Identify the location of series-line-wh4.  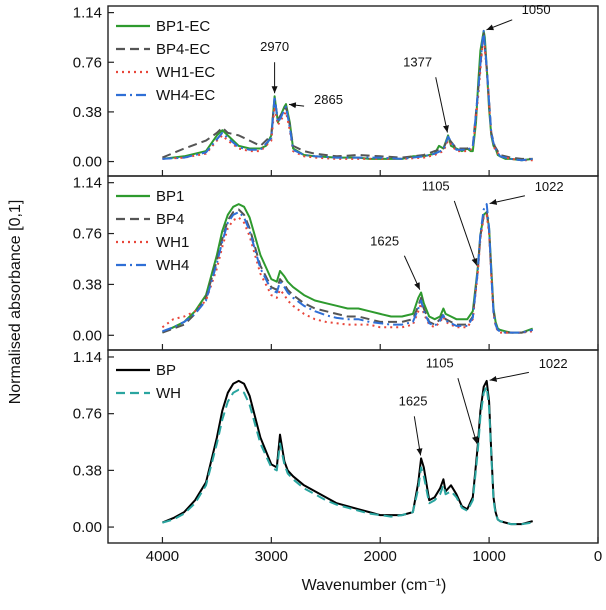
(347, 268).